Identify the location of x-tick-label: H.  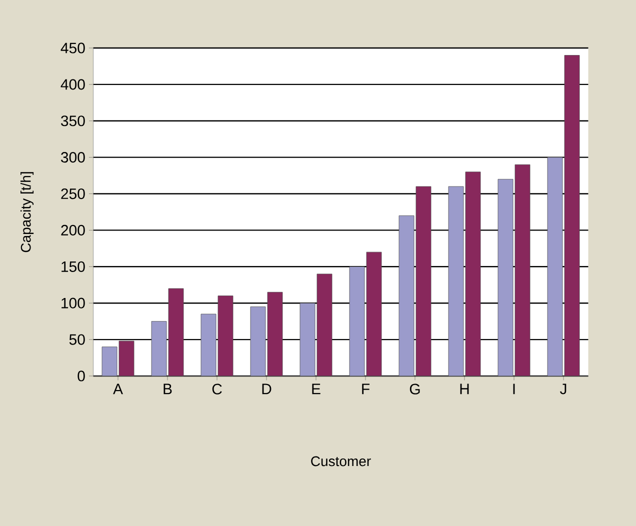
(464, 389).